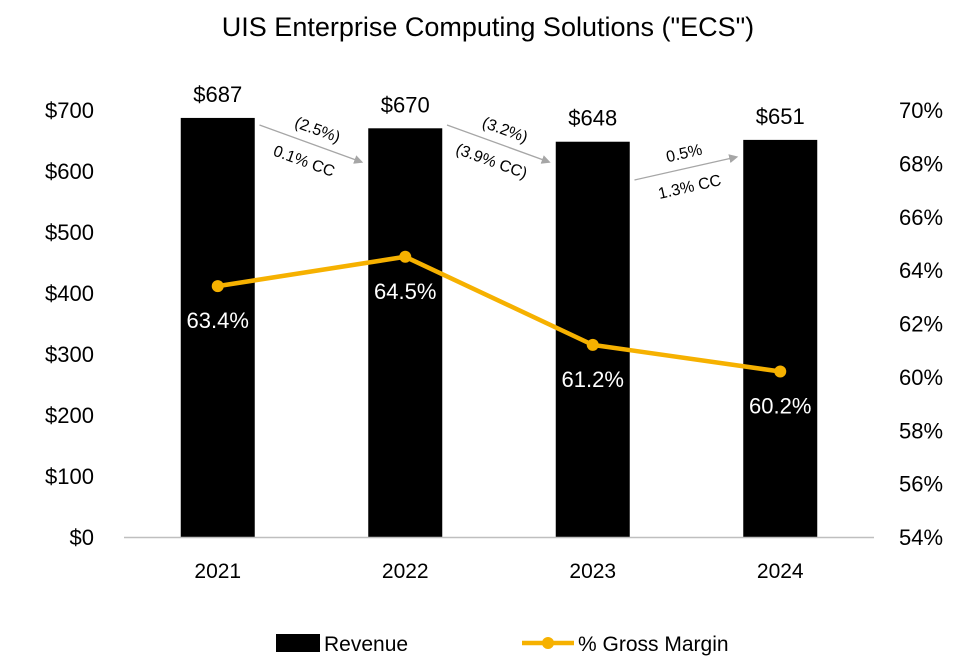 The width and height of the screenshot is (976, 672). What do you see at coordinates (780, 371) in the screenshot?
I see `gross-margin-point-2024` at bounding box center [780, 371].